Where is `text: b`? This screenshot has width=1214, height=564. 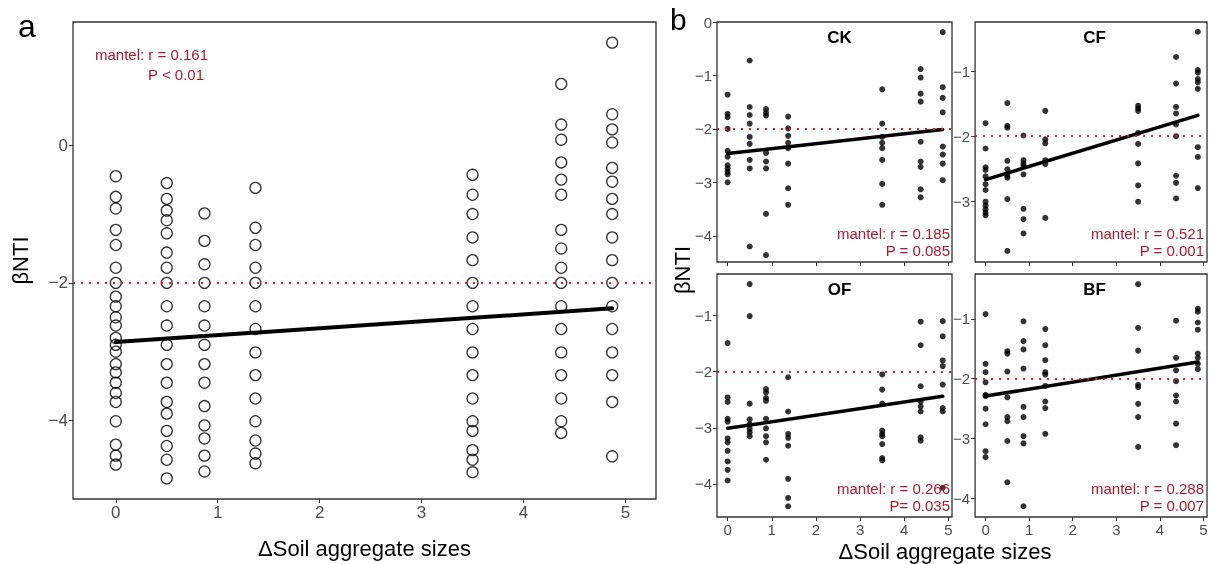 text: b is located at coordinates (678, 19).